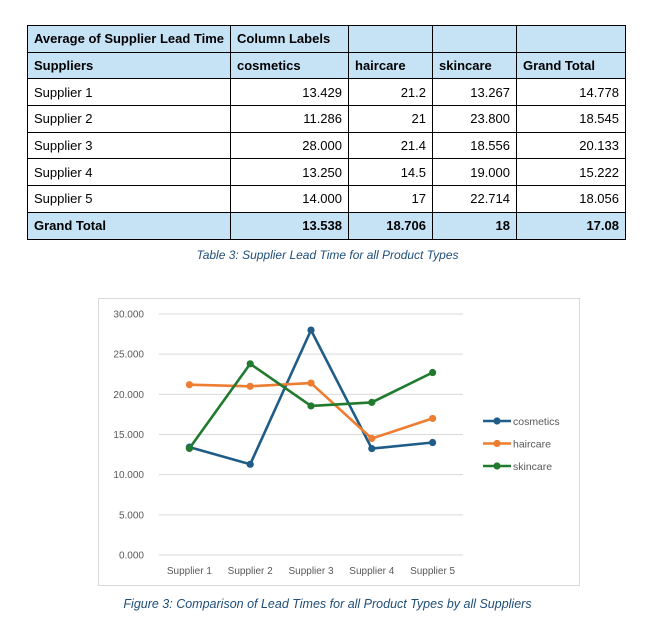 This screenshot has width=655, height=636. I want to click on table-row: Supplier 2 11.286 21 23.800 18.545, so click(326, 119).